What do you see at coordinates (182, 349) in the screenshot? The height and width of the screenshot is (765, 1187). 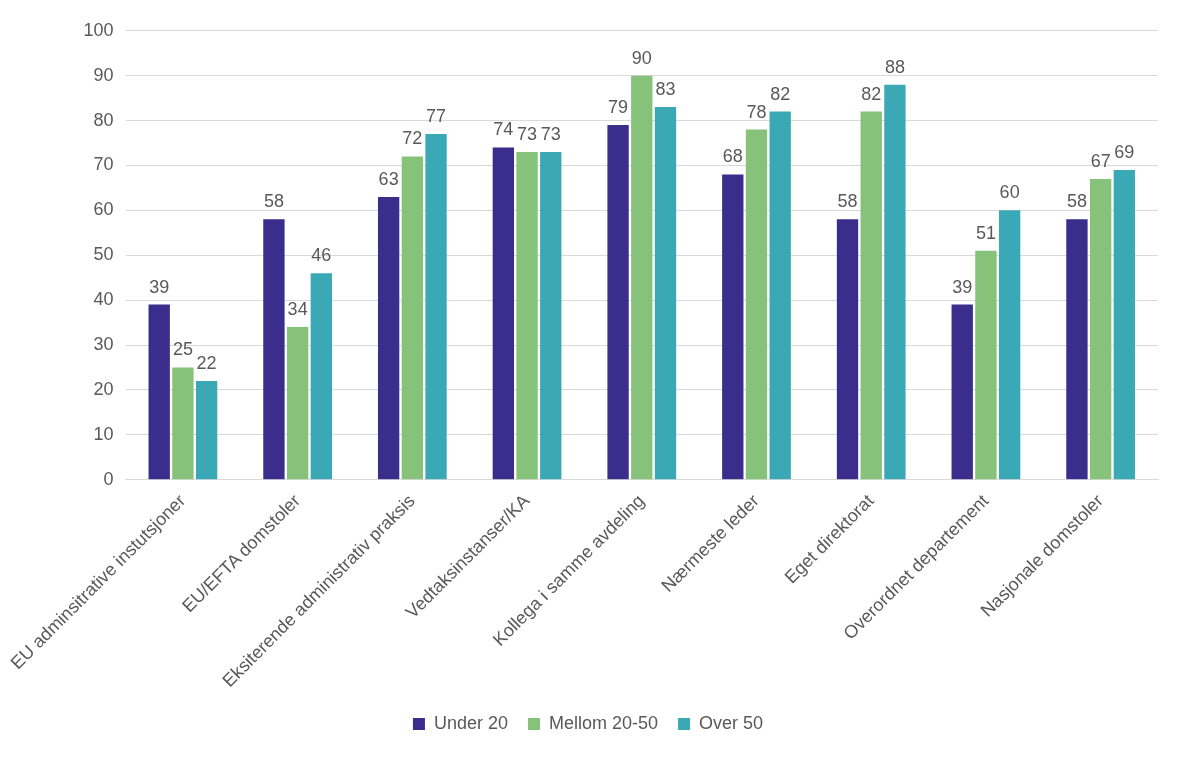 I see `data-label: 25` at bounding box center [182, 349].